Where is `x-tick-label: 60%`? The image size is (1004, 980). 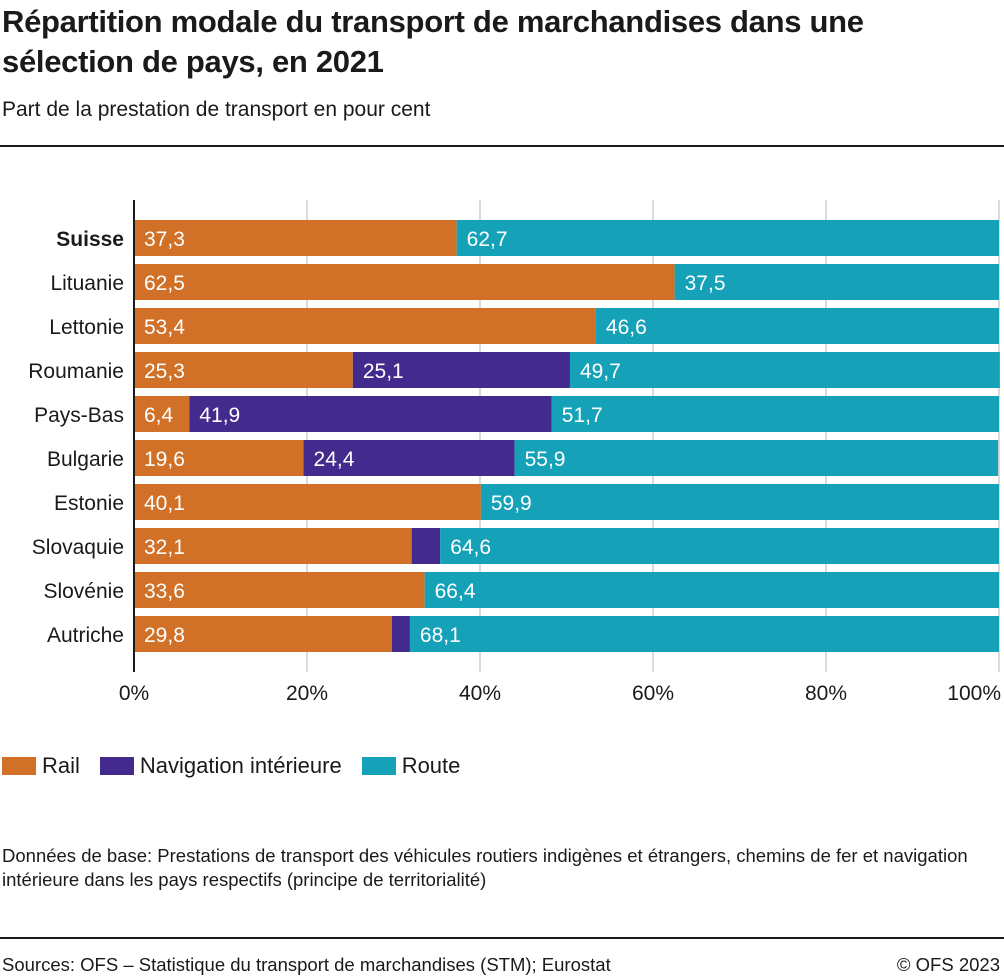 x-tick-label: 60% is located at coordinates (653, 693).